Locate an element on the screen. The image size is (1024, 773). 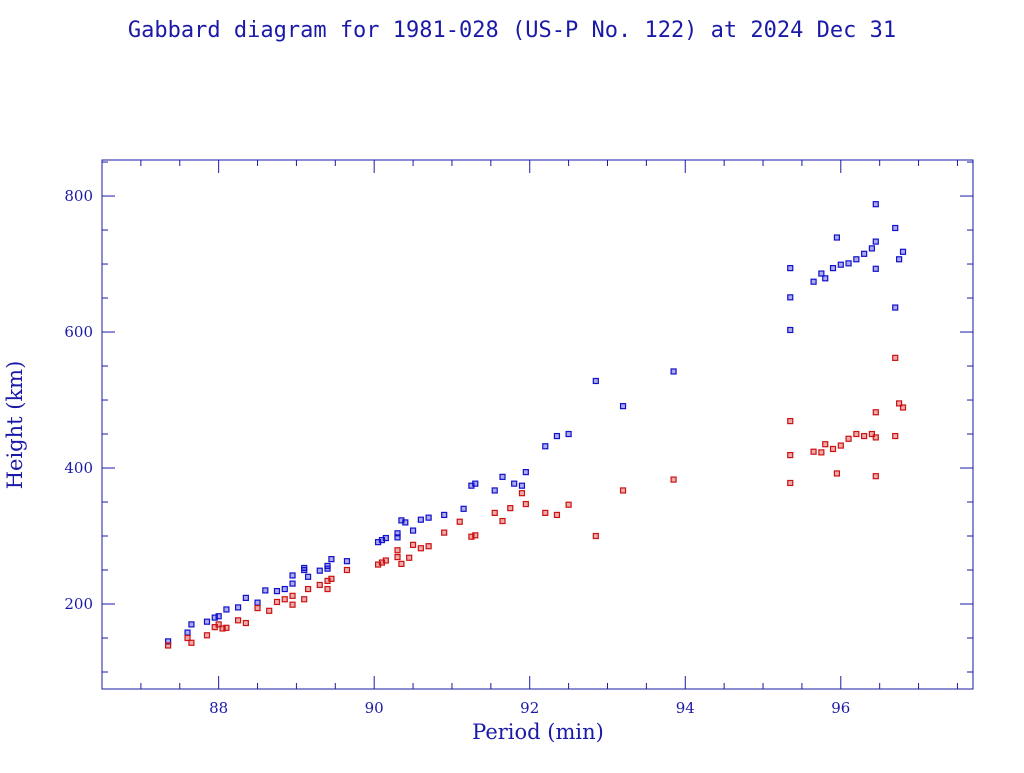
y-axis-label: Height (km) is located at coordinates (15, 425).